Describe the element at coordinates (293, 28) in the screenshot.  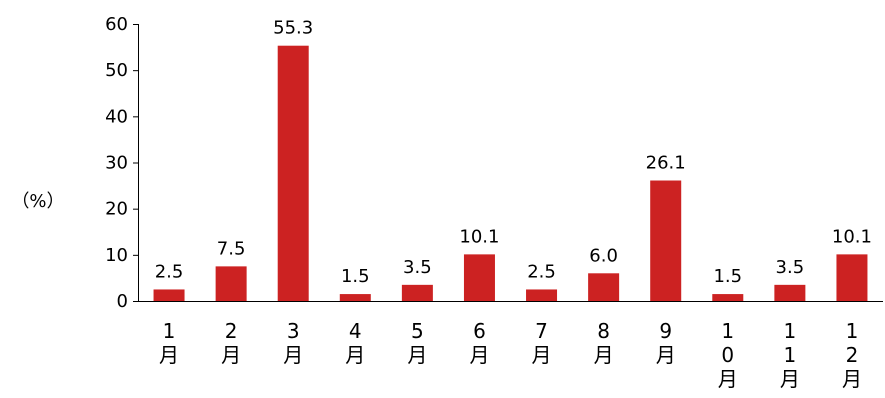
I see `data-label: 55.3` at that location.